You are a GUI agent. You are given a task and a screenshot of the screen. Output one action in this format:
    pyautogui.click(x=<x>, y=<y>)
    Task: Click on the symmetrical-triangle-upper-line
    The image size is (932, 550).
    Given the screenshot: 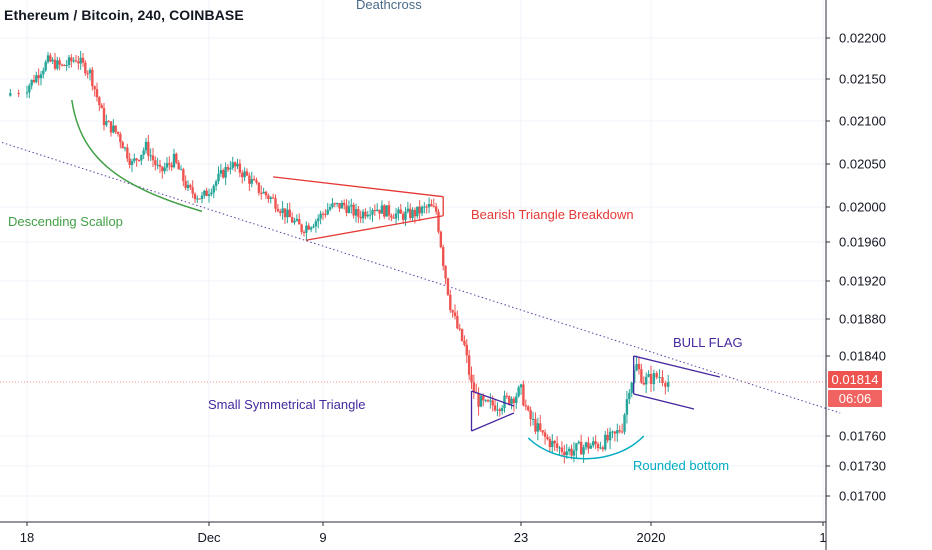 What is the action you would take?
    pyautogui.click(x=493, y=398)
    